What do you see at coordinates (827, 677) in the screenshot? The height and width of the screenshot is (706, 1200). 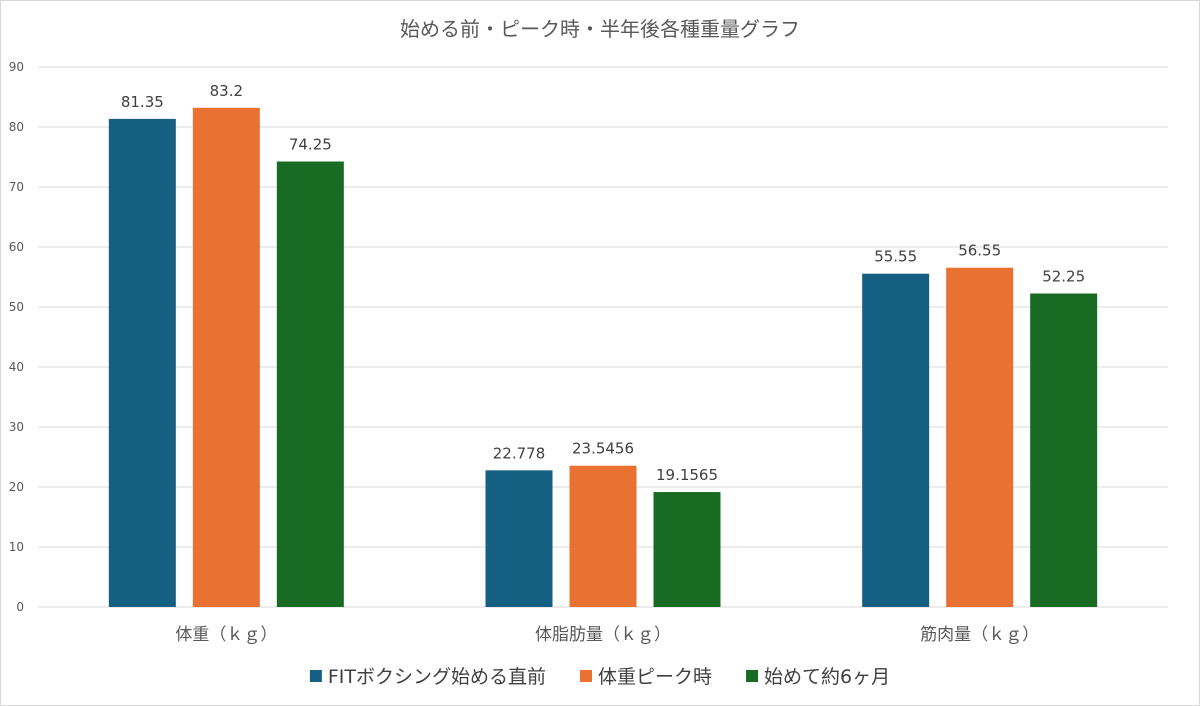 I see `legend-label: 始めて約6ヶ月` at bounding box center [827, 677].